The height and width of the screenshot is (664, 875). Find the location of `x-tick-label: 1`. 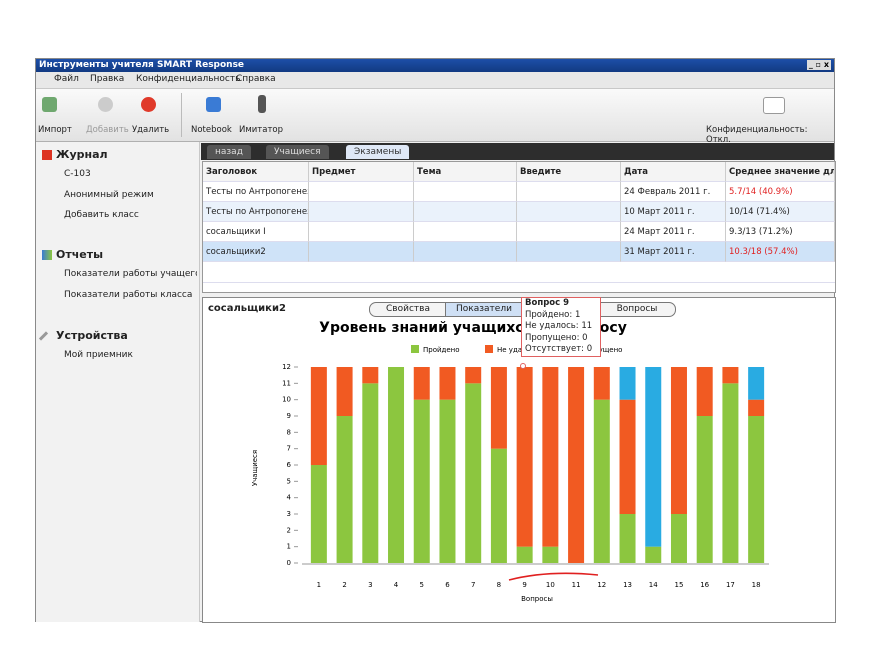

x-tick-label: 1 is located at coordinates (319, 585).